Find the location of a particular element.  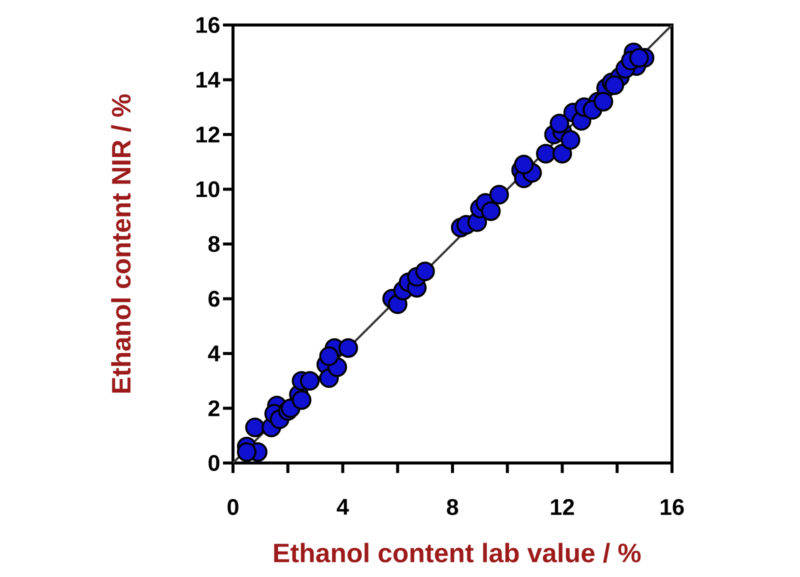

y-tick-label: 2 is located at coordinates (214, 408).